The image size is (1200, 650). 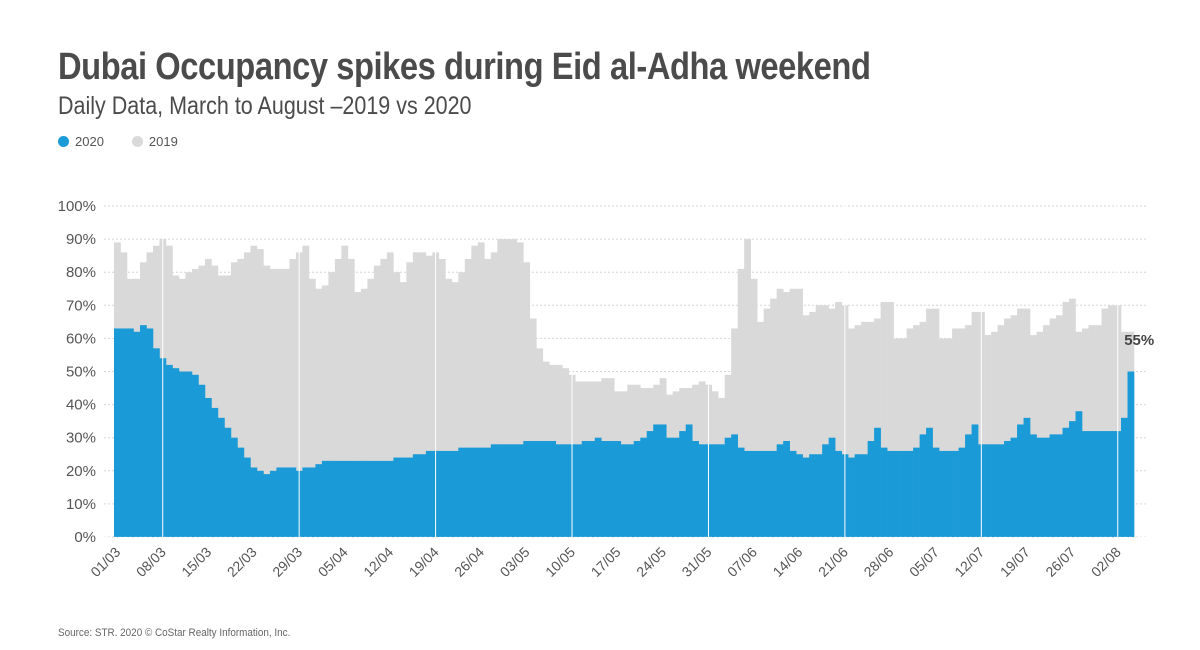 What do you see at coordinates (1015, 562) in the screenshot?
I see `x-tick-label: 19/07` at bounding box center [1015, 562].